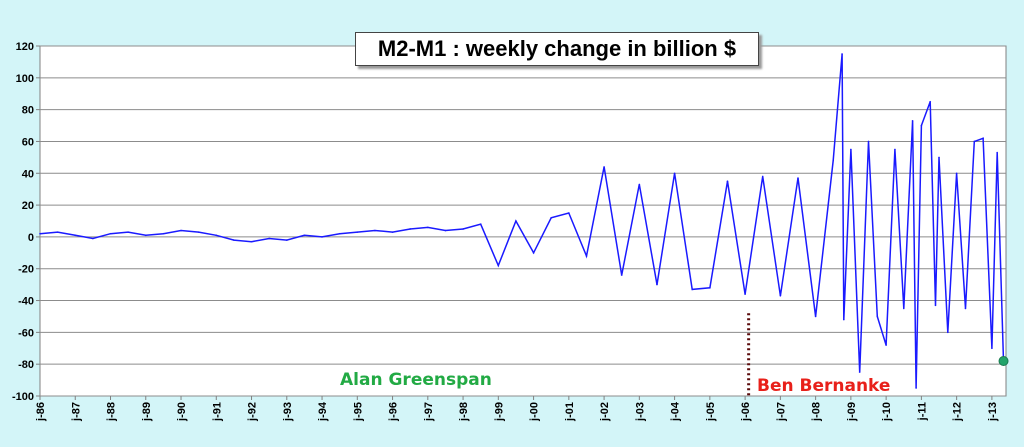 The image size is (1024, 447). What do you see at coordinates (958, 412) in the screenshot?
I see `x-tick-label: j-12` at bounding box center [958, 412].